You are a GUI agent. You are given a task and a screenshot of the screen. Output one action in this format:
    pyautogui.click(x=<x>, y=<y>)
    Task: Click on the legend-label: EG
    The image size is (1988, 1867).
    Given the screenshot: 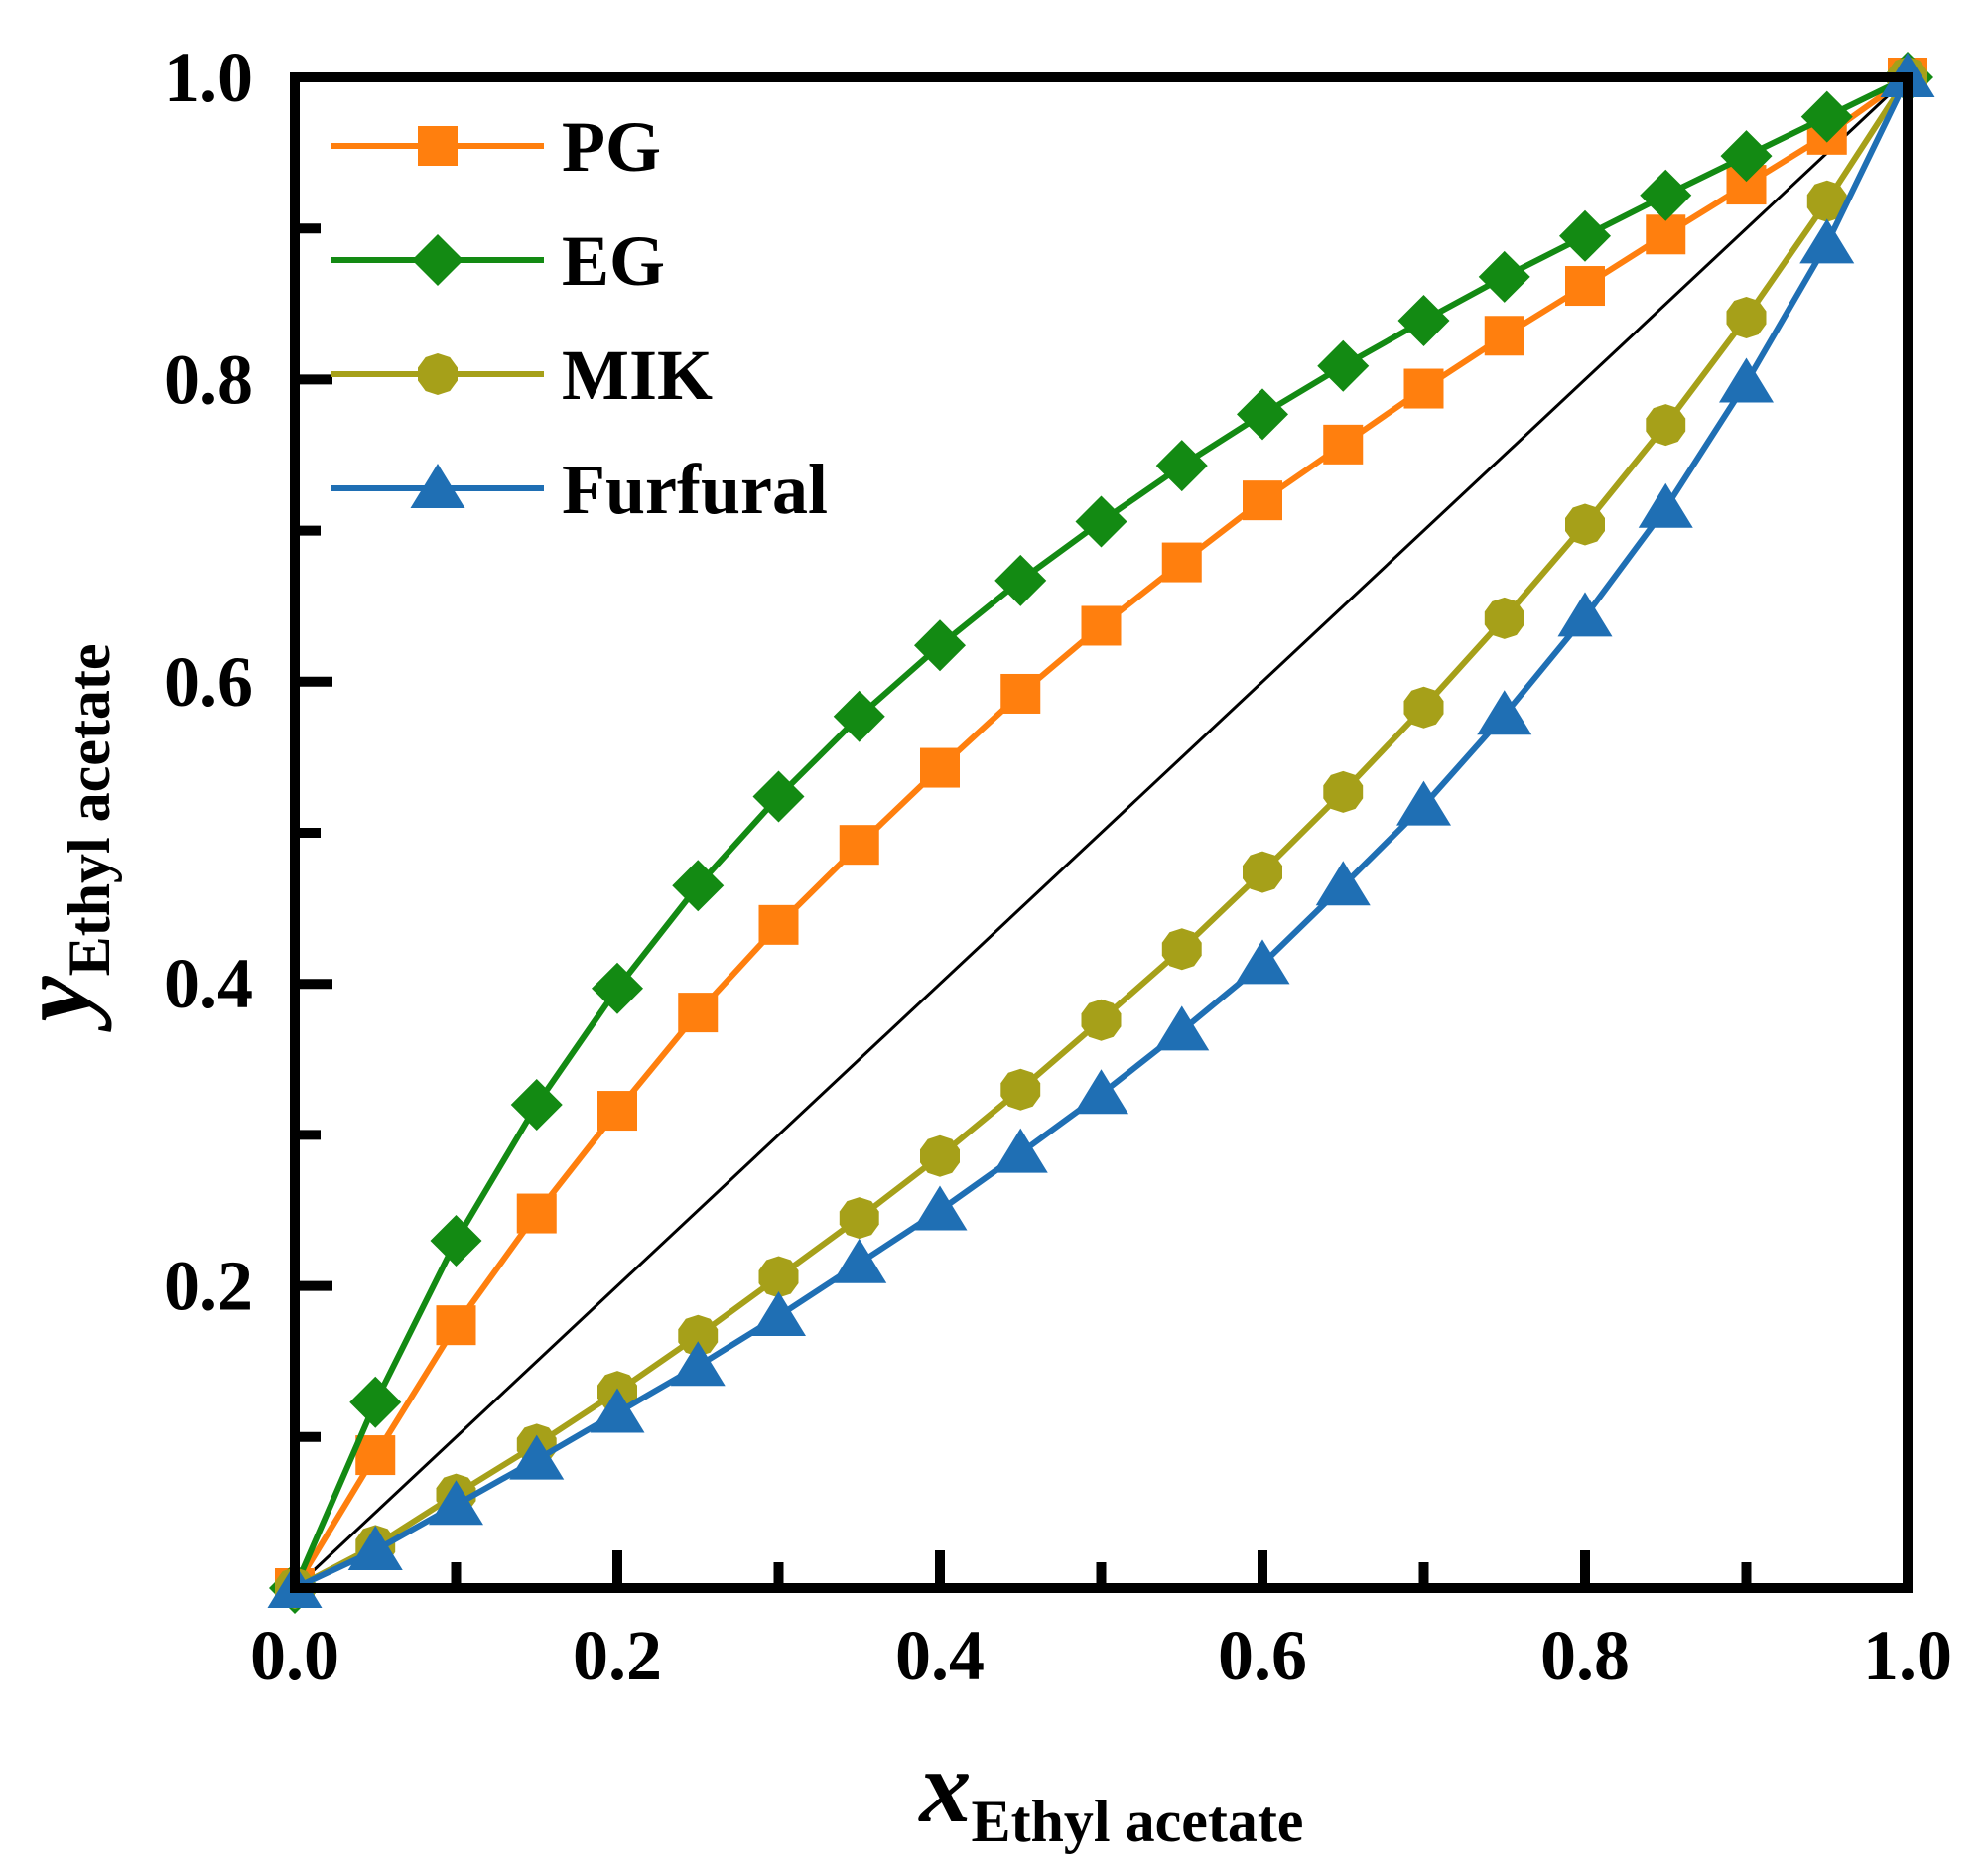 What is the action you would take?
    pyautogui.click(x=613, y=261)
    